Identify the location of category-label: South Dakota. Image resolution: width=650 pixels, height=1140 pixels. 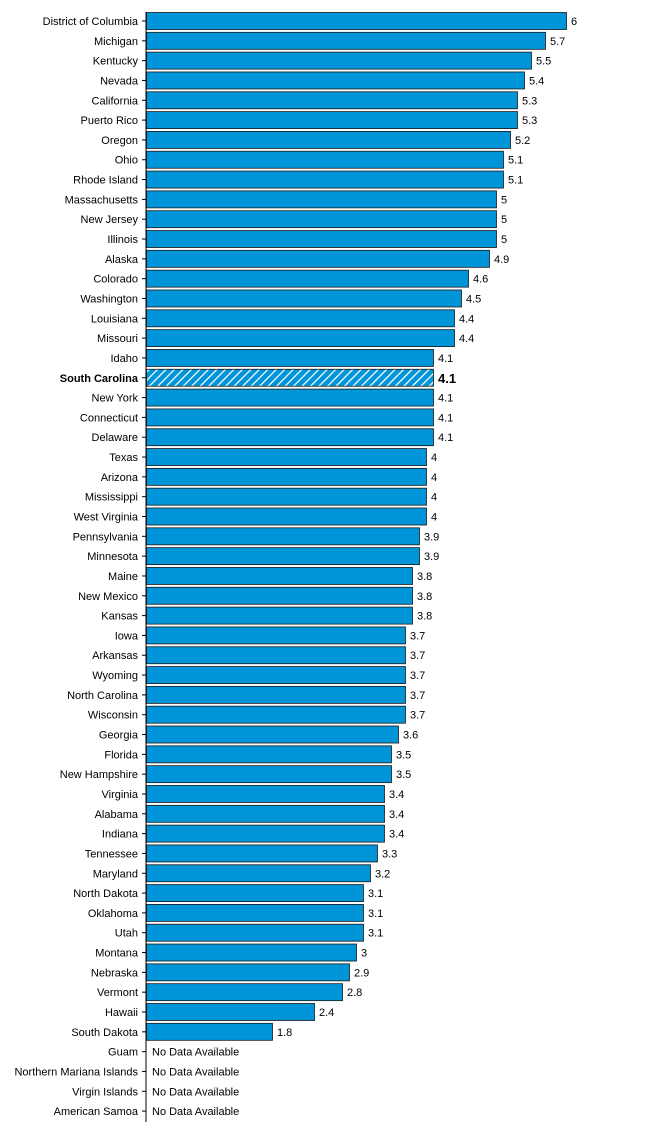
(105, 1033).